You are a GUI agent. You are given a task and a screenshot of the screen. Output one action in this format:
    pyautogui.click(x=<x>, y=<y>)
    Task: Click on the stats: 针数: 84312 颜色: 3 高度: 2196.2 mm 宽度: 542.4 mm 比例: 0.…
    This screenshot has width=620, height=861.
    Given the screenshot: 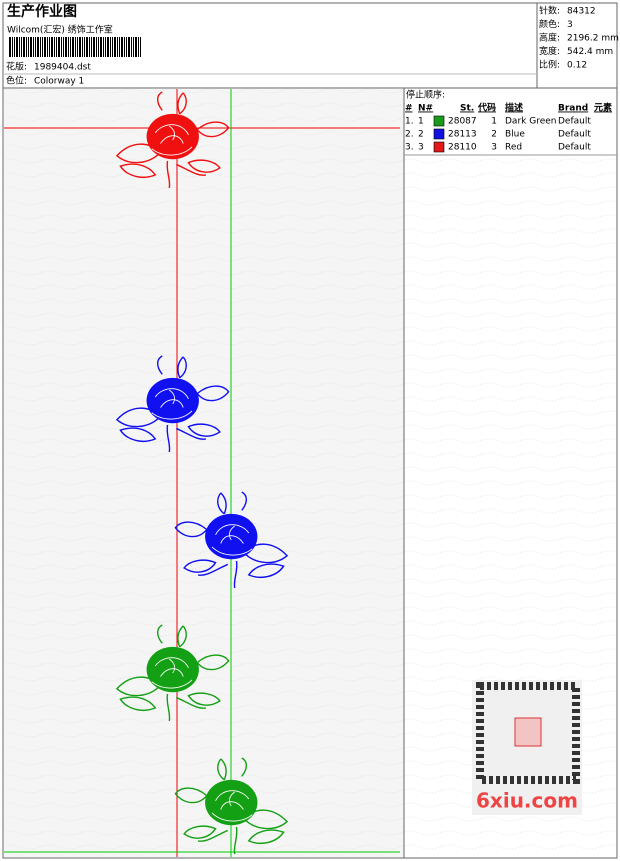 What is the action you would take?
    pyautogui.click(x=579, y=38)
    